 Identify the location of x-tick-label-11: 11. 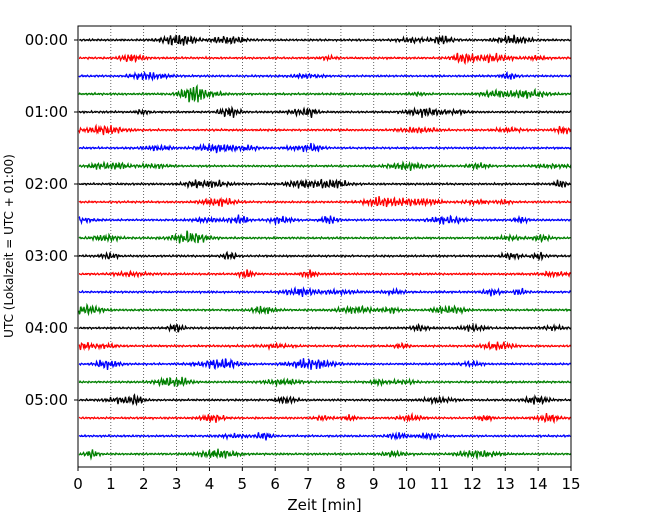
(439, 484).